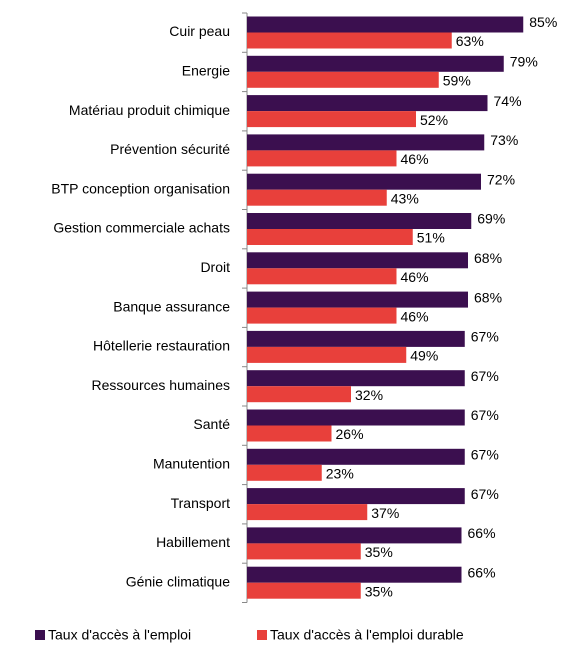 The height and width of the screenshot is (652, 567). I want to click on category-label: Hôtellerie restauration, so click(161, 346).